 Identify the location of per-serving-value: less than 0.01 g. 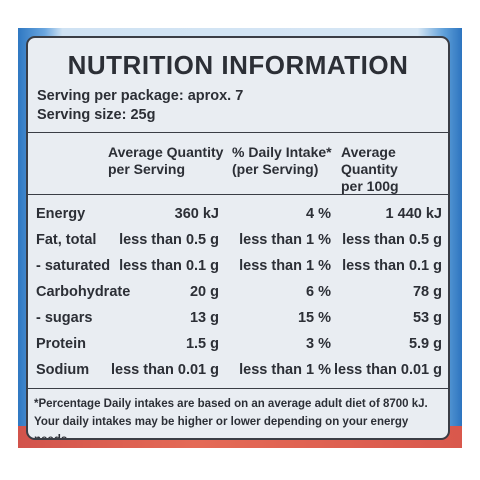
(165, 370).